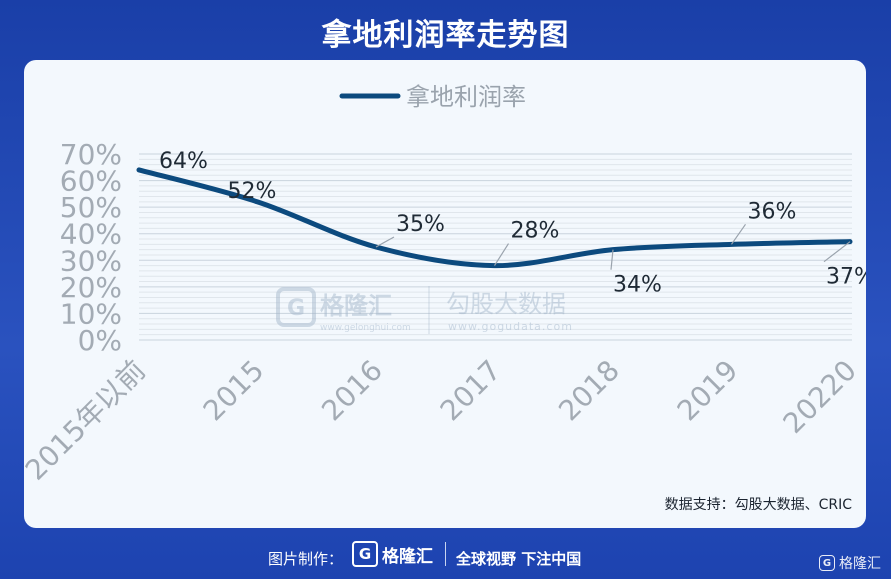 The height and width of the screenshot is (579, 891). I want to click on data-source: 数据支持：勾股大数据、CRIC, so click(758, 505).